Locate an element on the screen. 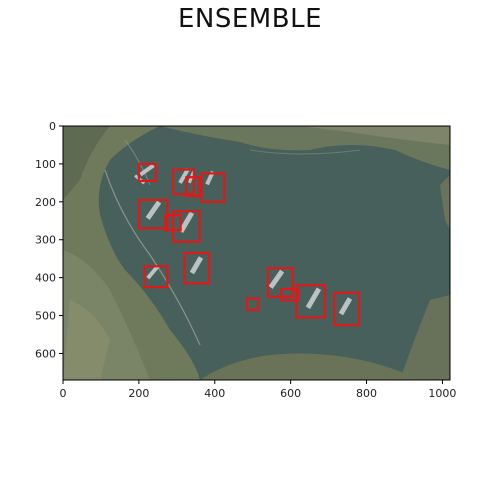 The image size is (500, 500). x-tick-label: 800 is located at coordinates (366, 393).